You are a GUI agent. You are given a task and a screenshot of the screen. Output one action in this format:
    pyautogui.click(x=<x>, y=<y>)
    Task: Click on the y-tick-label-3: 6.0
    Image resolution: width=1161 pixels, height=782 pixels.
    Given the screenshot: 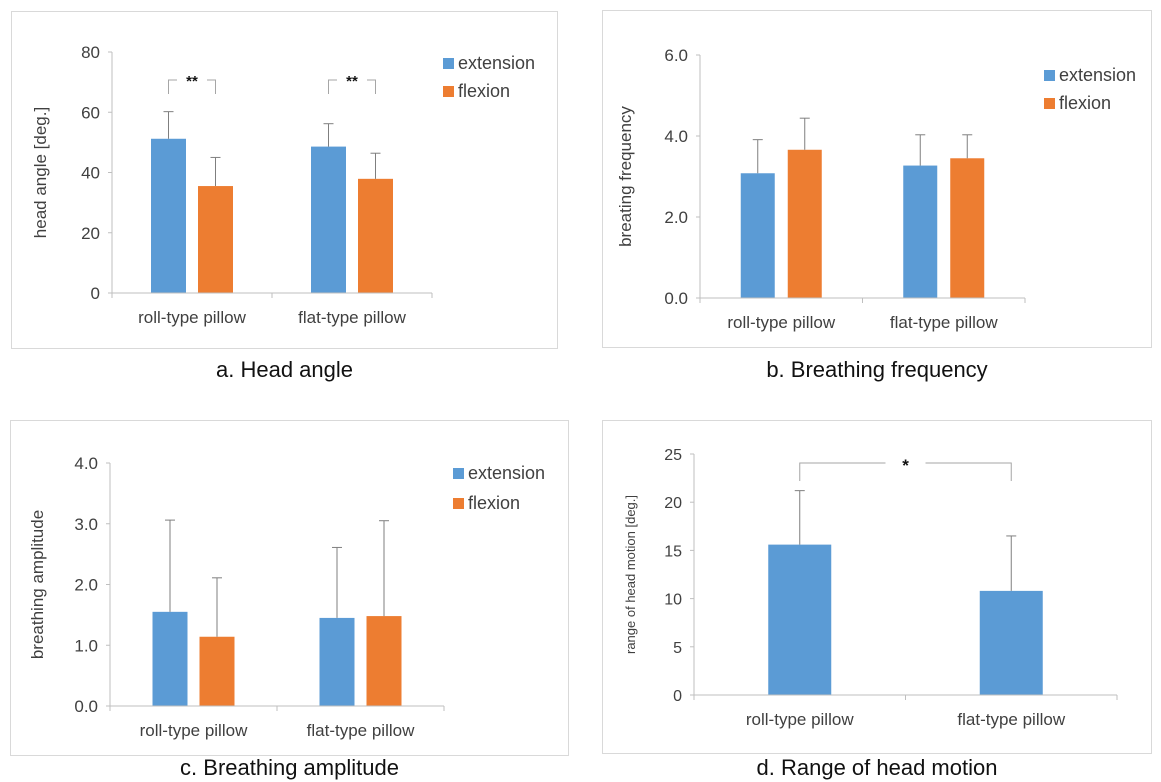 What is the action you would take?
    pyautogui.click(x=676, y=55)
    